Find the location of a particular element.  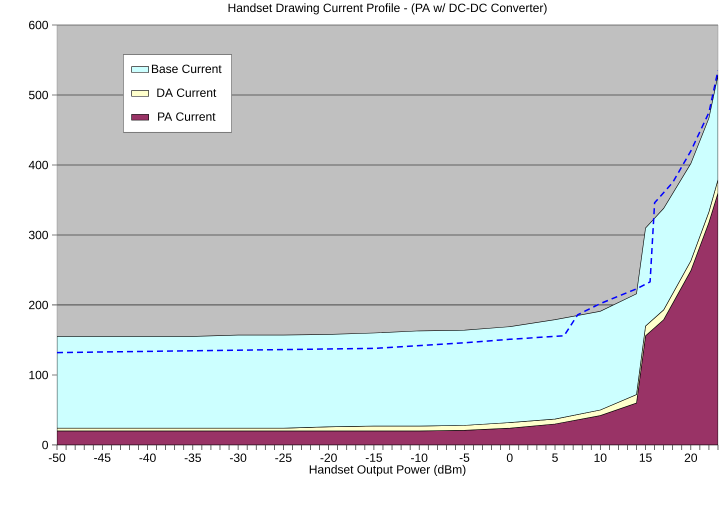

x-tick-label: 5 is located at coordinates (555, 458).